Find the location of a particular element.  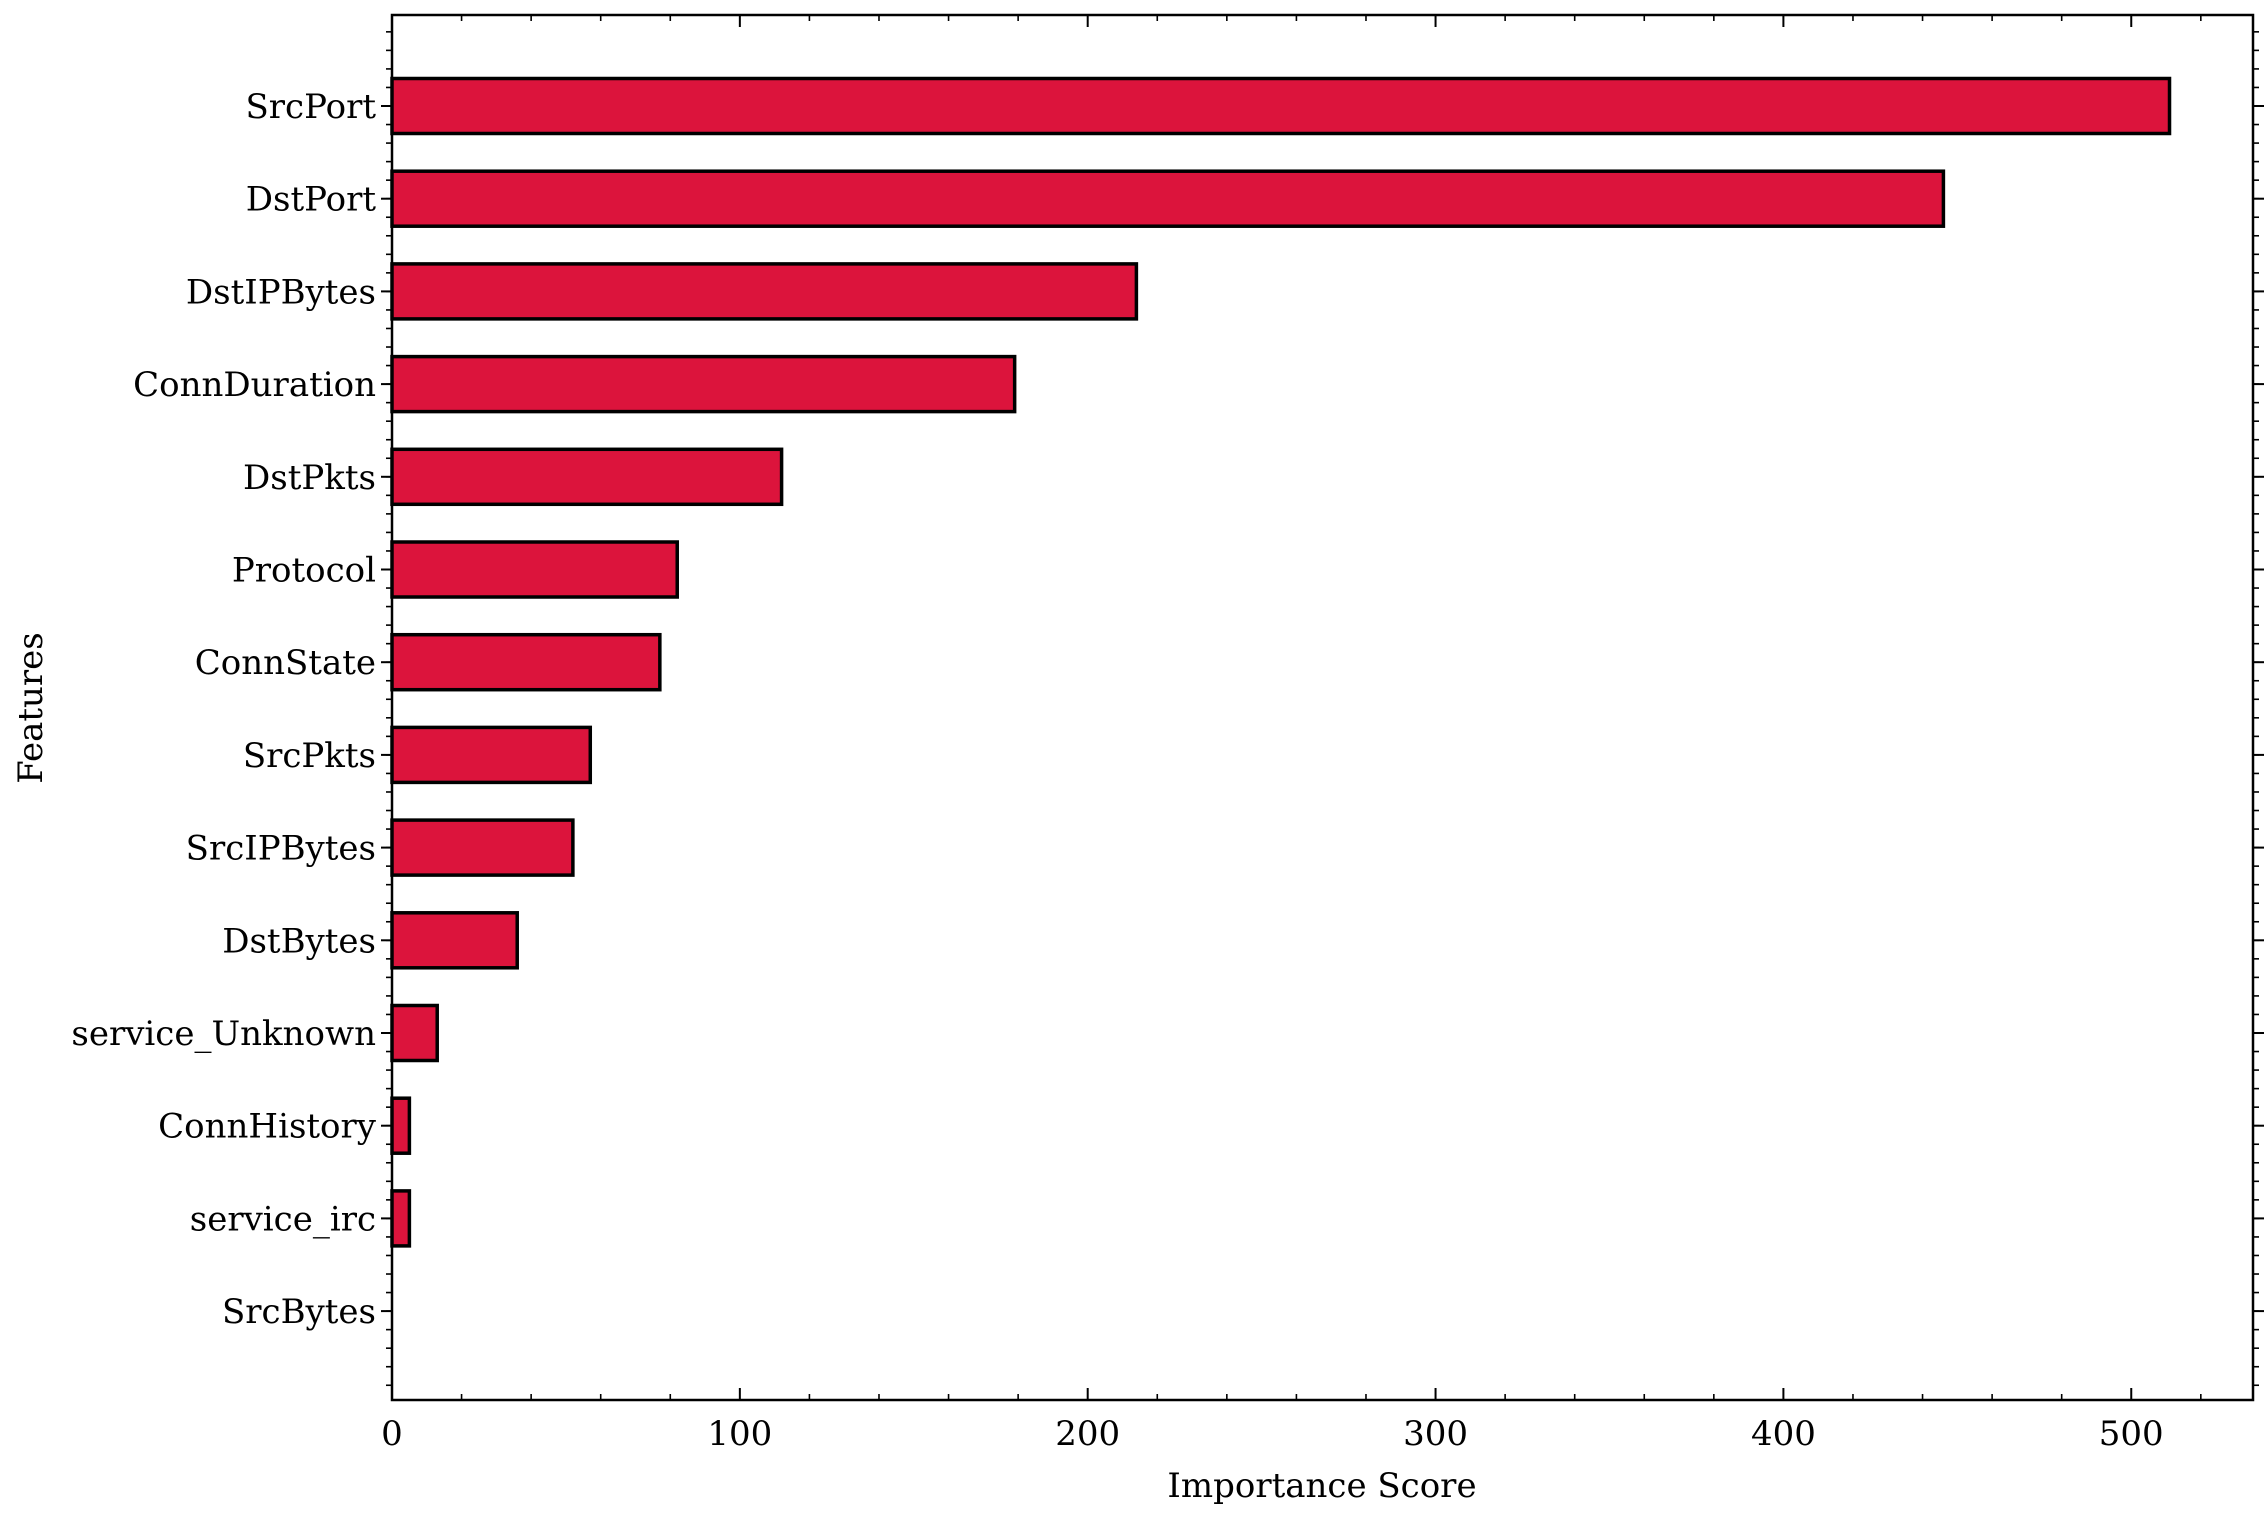

x-axis-title: Importance Score is located at coordinates (1321, 1486).